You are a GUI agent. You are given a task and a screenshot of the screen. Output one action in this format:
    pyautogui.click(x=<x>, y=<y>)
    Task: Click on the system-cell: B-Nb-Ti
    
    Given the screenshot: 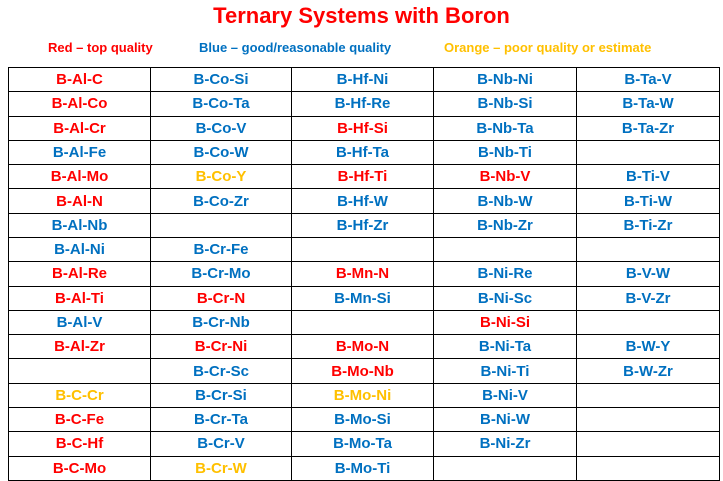 What is the action you would take?
    pyautogui.click(x=505, y=152)
    